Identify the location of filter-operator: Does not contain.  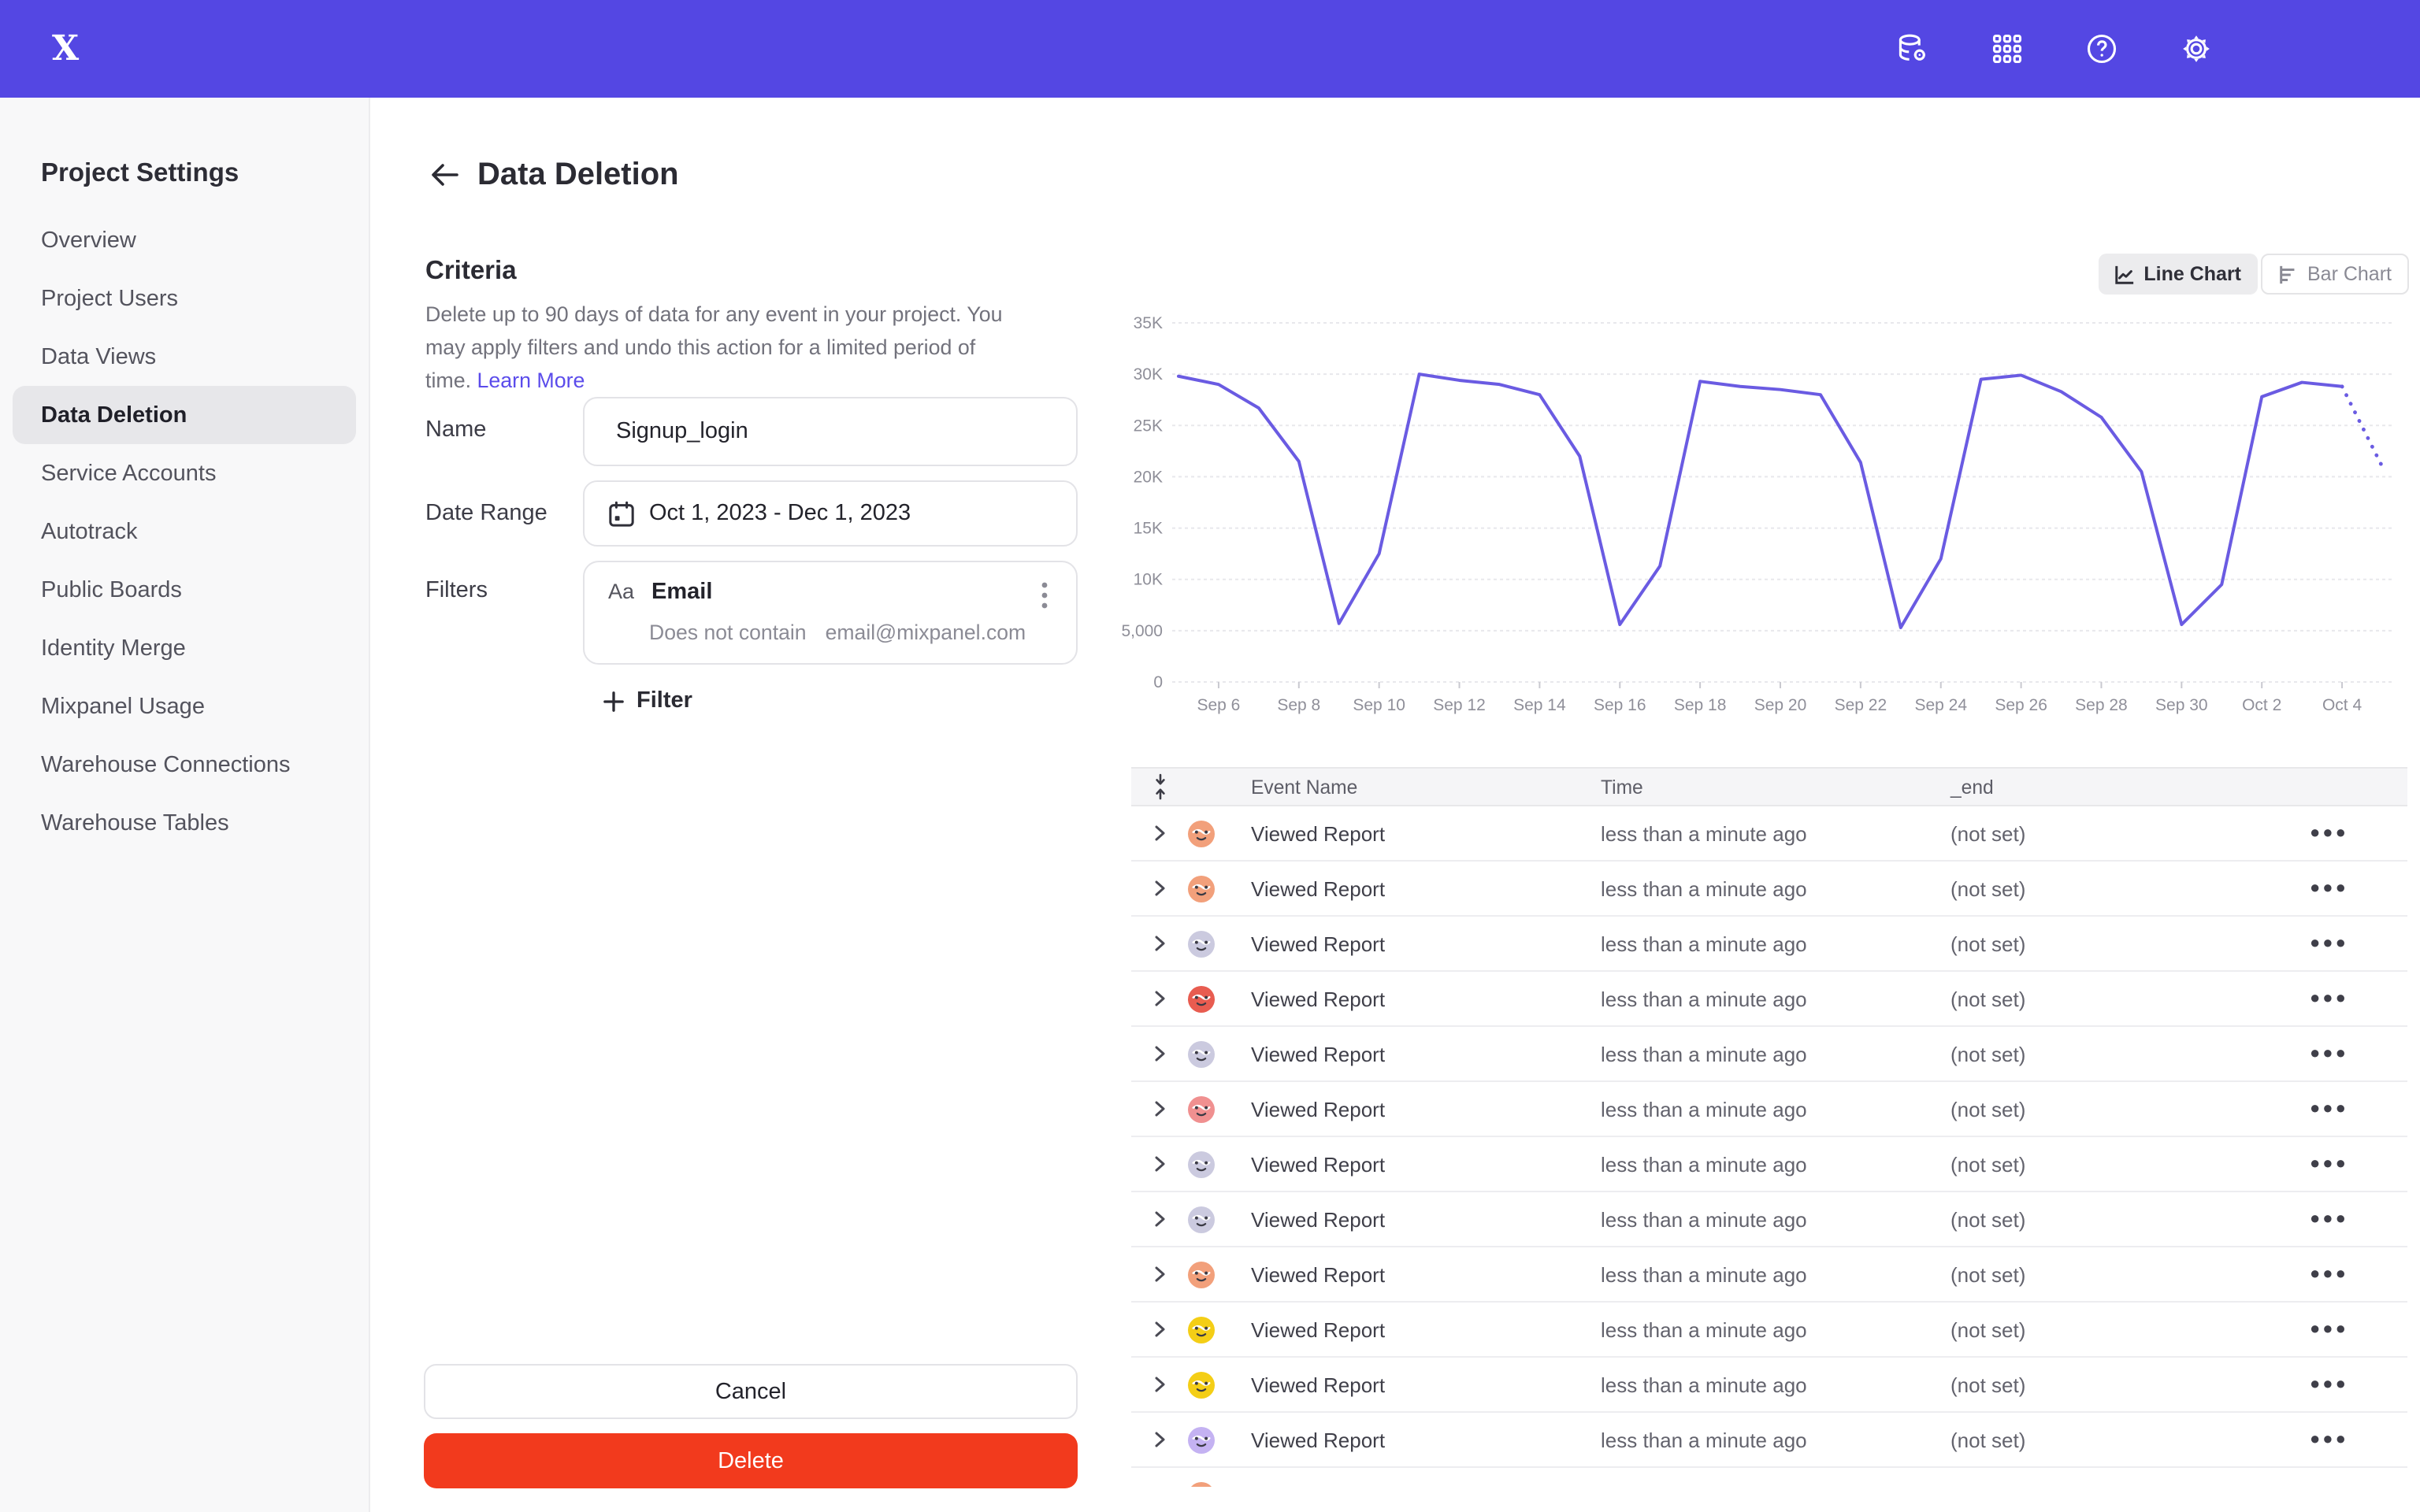
(728, 632).